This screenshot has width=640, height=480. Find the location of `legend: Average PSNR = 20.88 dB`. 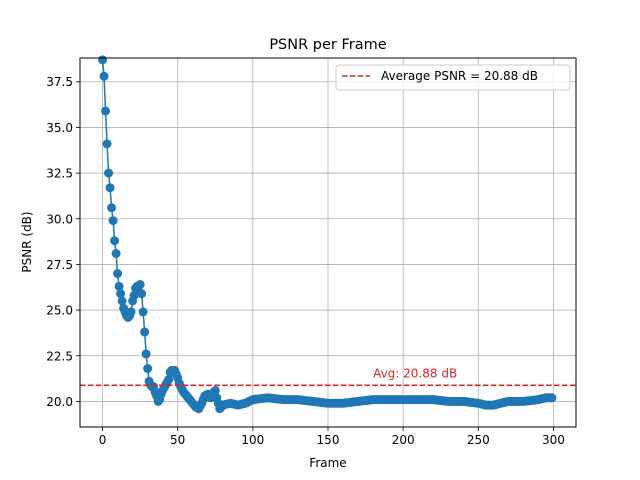

legend: Average PSNR = 20.88 dB is located at coordinates (453, 77).